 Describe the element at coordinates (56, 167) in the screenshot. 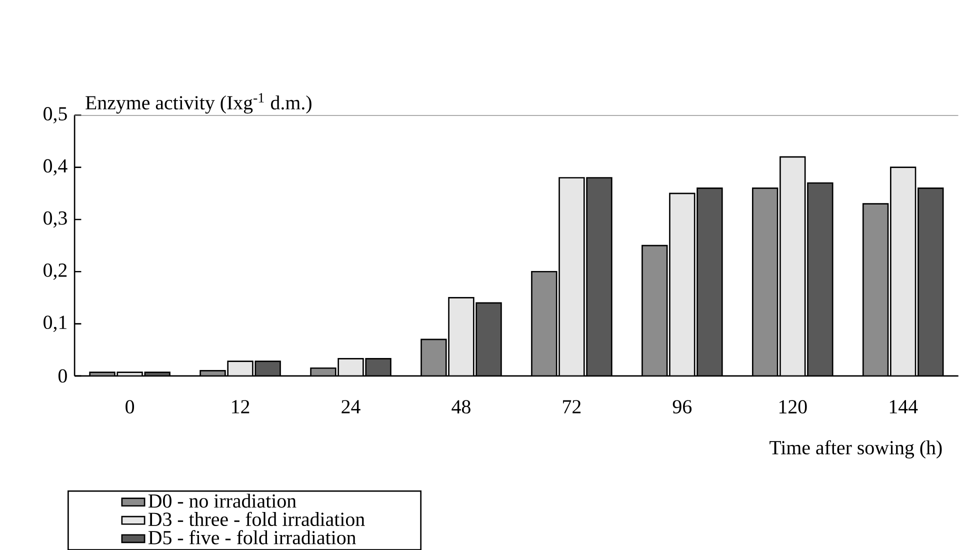

I see `y-tick-label: 0,4` at that location.